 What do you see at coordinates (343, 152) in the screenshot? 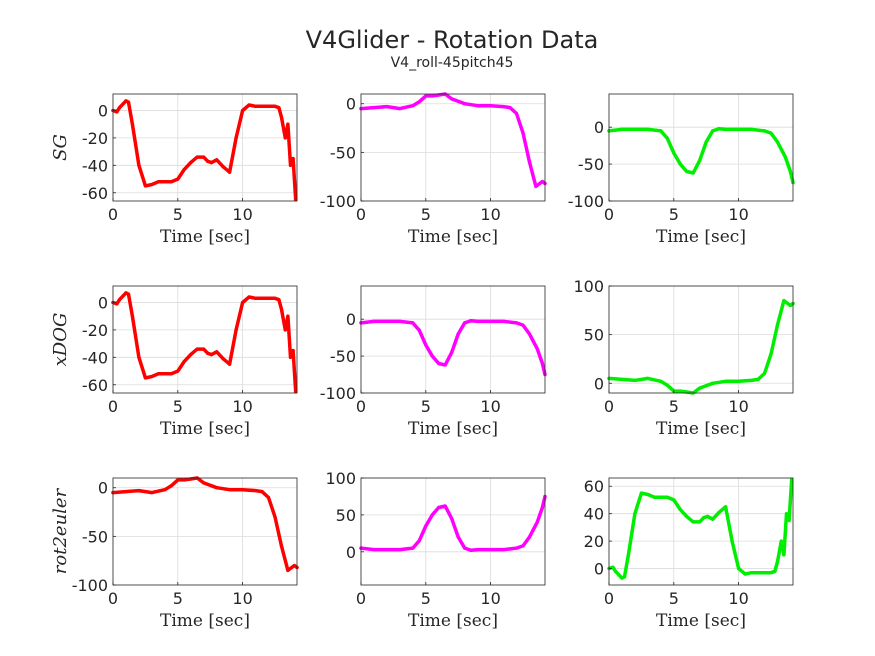
I see `y-tick-label: -50` at bounding box center [343, 152].